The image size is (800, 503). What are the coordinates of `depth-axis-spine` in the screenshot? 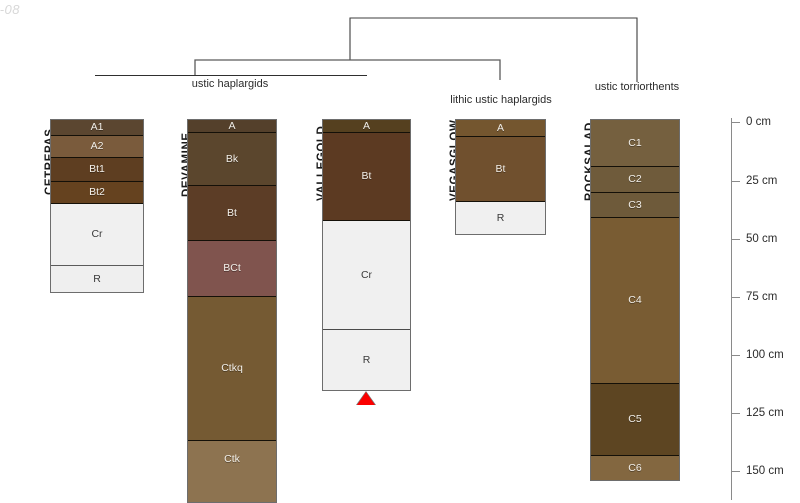 It's located at (731, 309).